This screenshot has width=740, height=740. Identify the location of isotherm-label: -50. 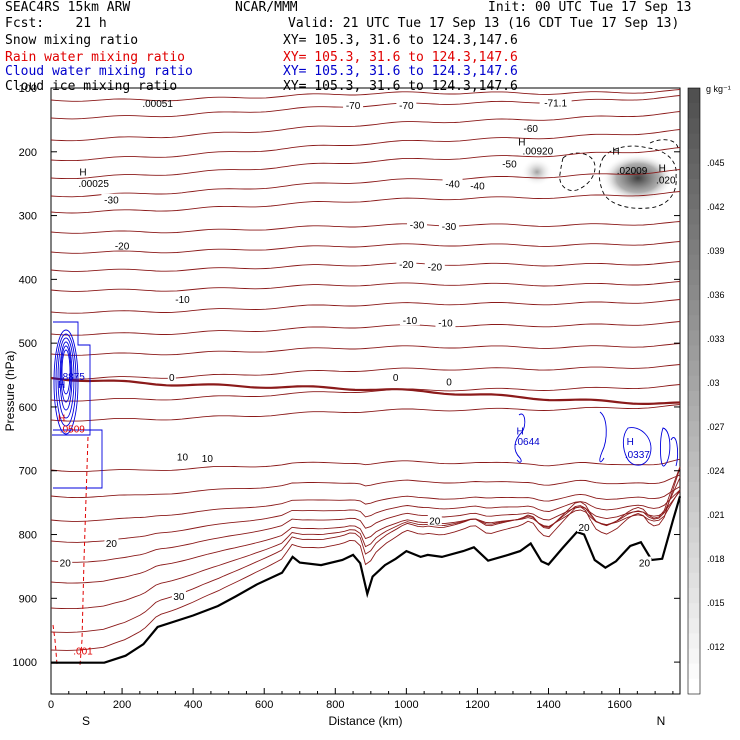
(509, 164).